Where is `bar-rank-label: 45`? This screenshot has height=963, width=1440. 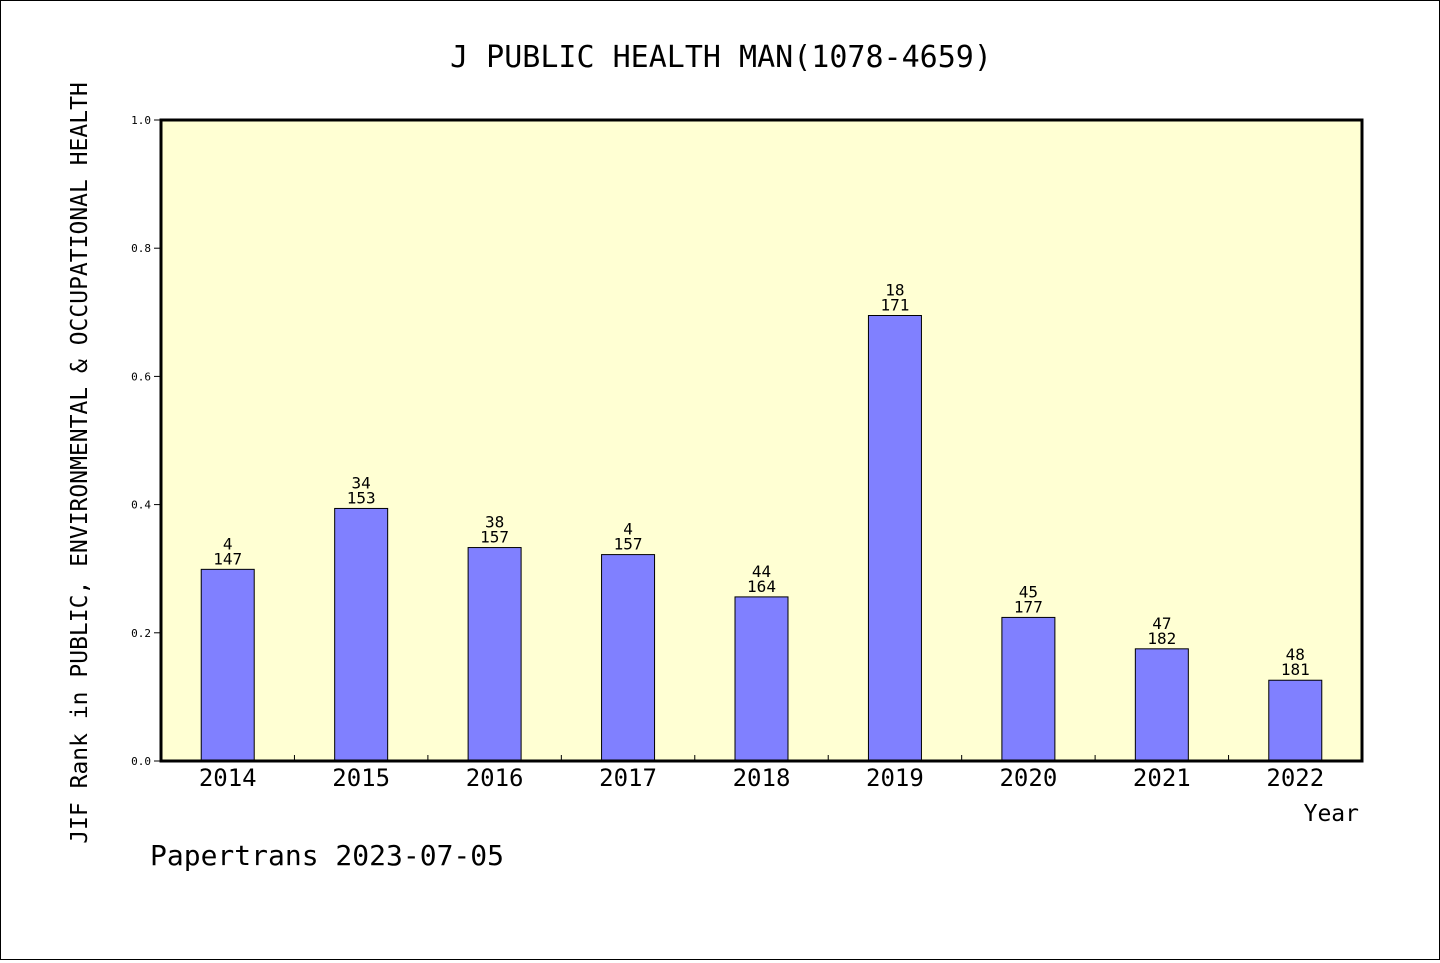
bar-rank-label: 45 is located at coordinates (1028, 591).